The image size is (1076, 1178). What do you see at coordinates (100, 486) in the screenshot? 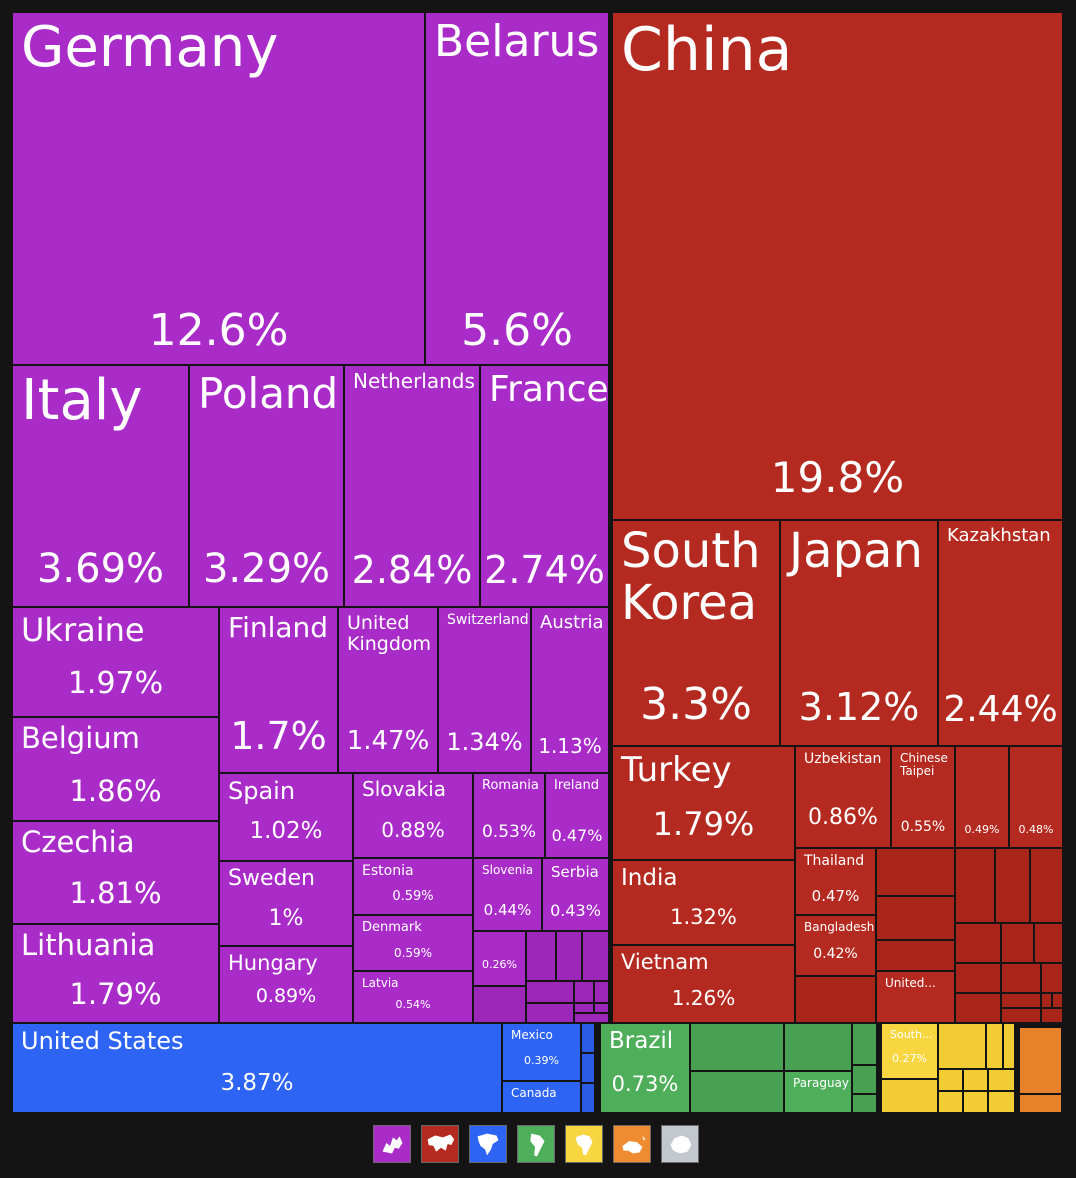
I see `treemap-cell-italy: Italy 3.69%` at bounding box center [100, 486].